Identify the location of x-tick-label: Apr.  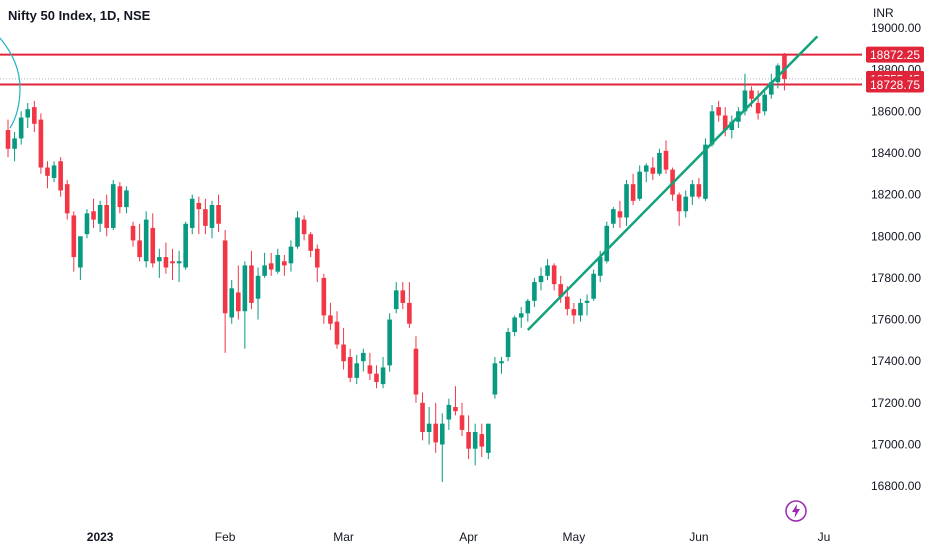
(468, 537).